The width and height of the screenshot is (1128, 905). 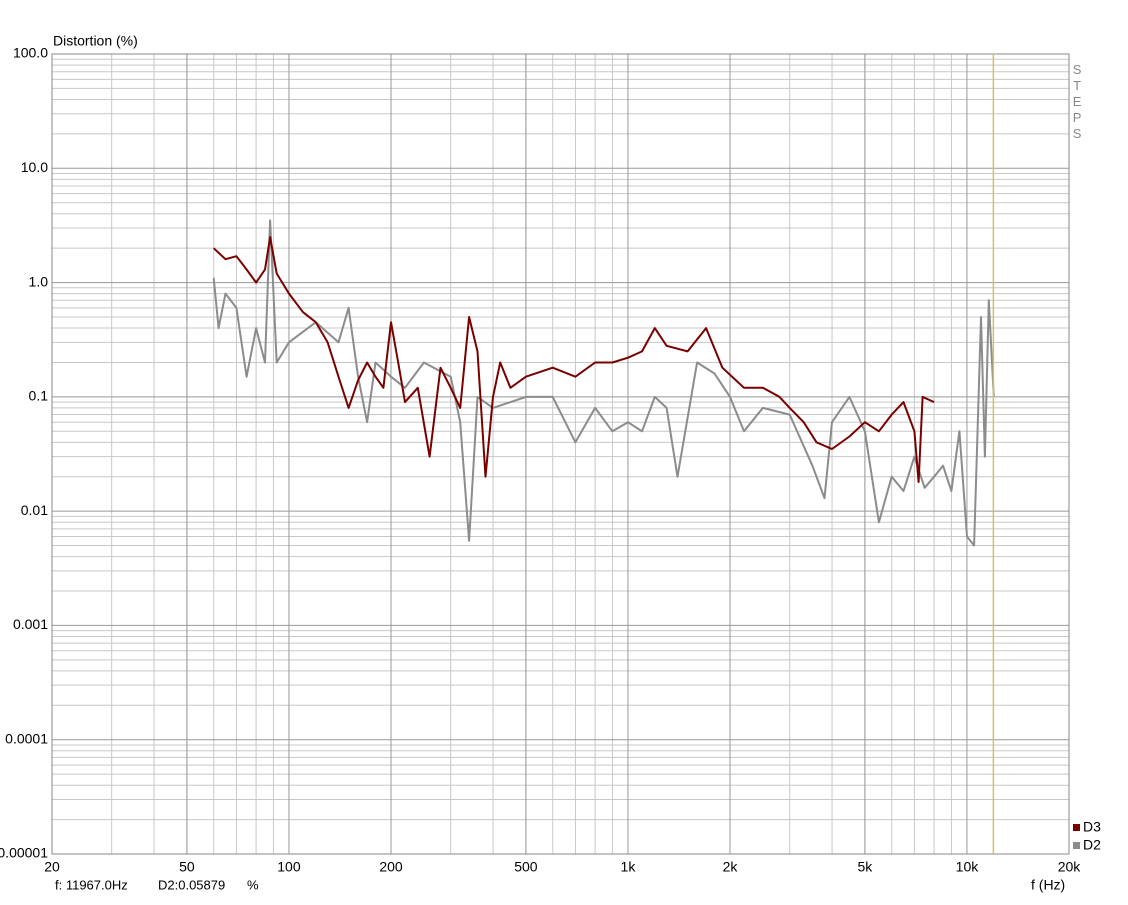 I want to click on x-tick-label: 100, so click(x=289, y=867).